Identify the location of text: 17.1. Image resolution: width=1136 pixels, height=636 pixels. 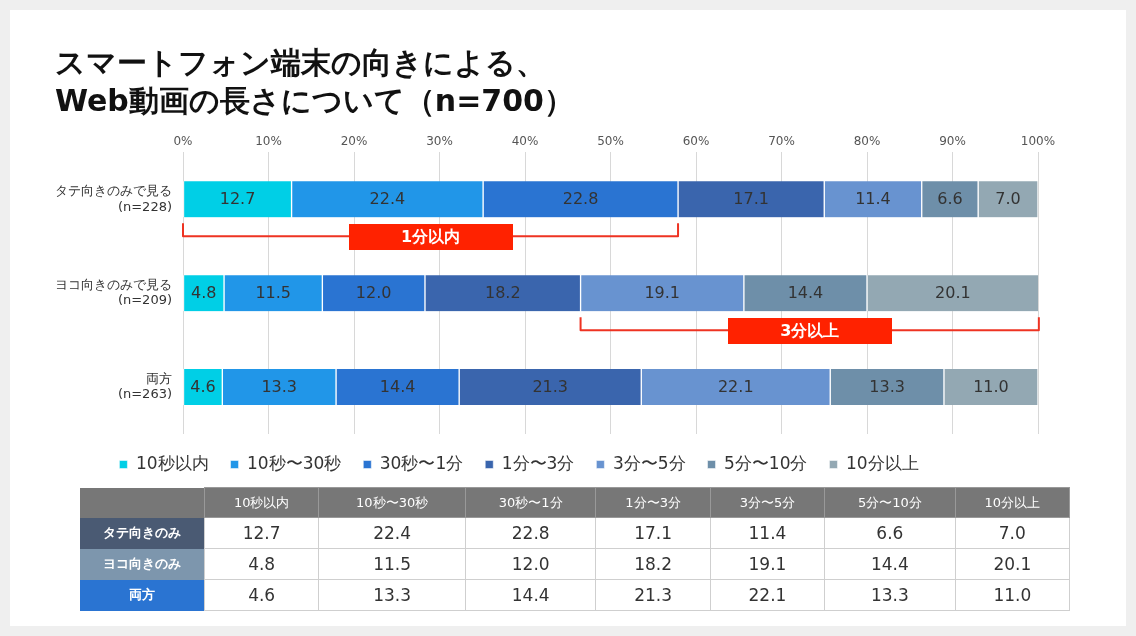
(653, 533).